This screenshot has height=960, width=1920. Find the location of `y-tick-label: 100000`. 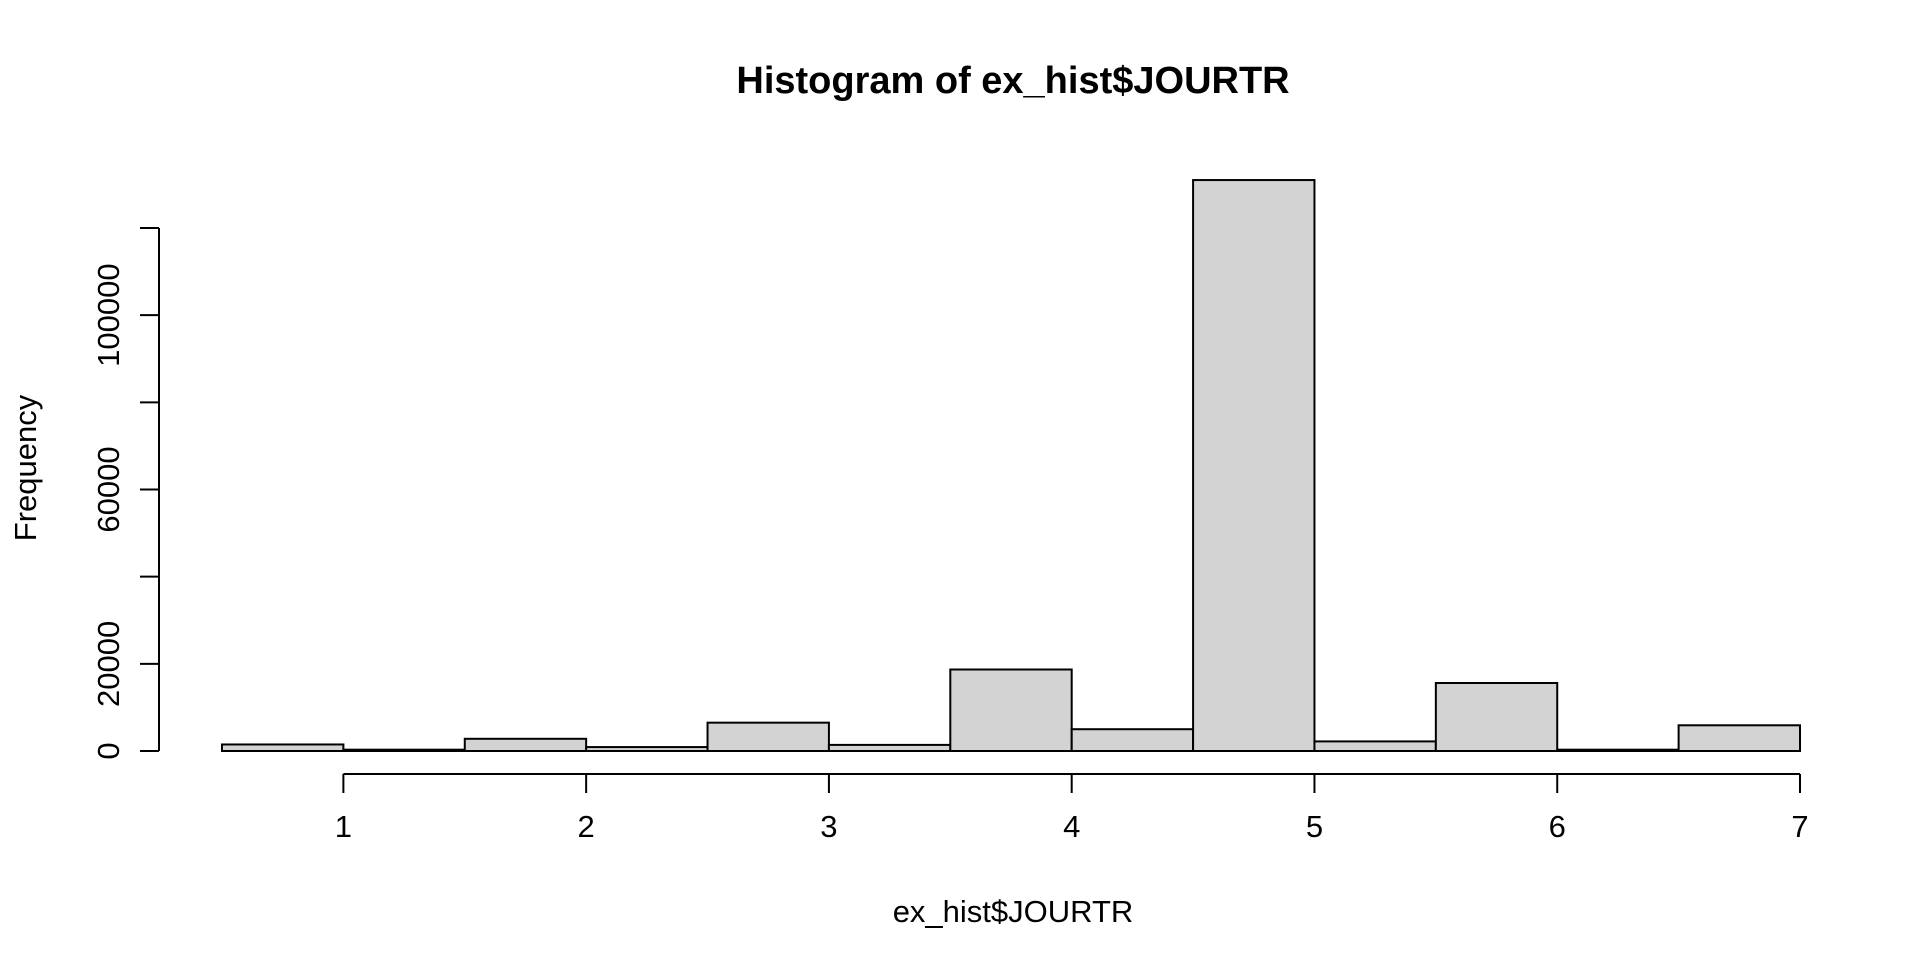

y-tick-label: 100000 is located at coordinates (108, 314).